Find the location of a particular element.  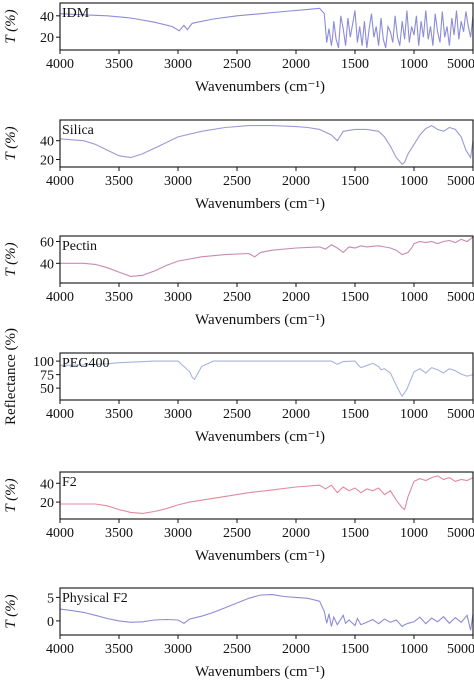

sample-label: Pectin is located at coordinates (79, 246).